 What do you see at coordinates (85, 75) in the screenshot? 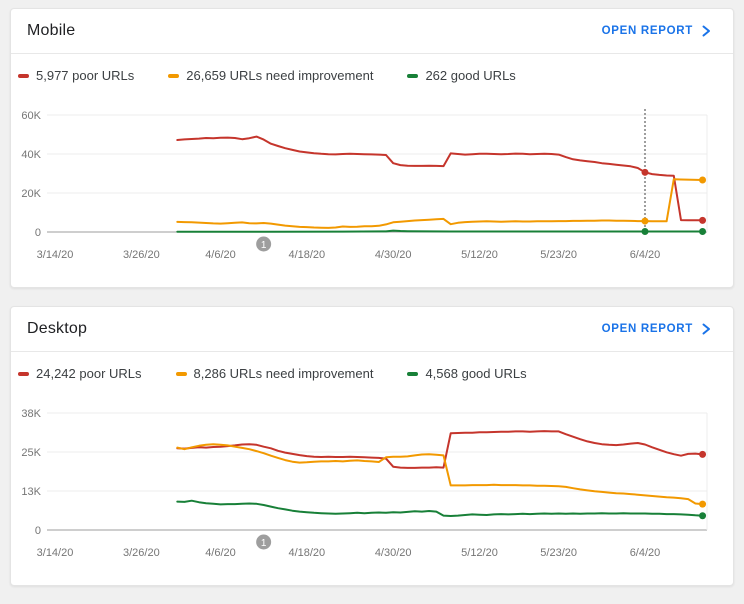
I see `mobile-poor-count-label: 5,977 poor URLs` at bounding box center [85, 75].